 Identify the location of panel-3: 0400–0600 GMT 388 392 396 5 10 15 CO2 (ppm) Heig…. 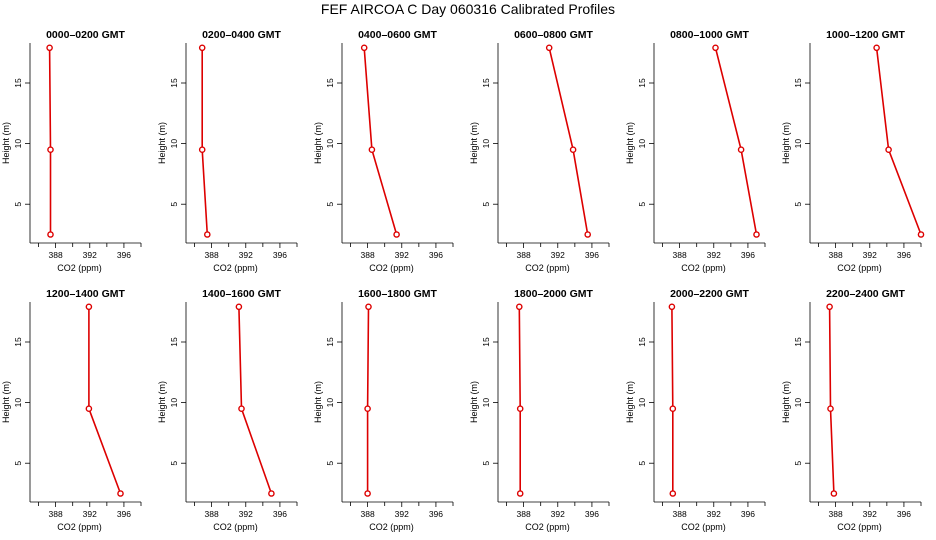
(383, 151).